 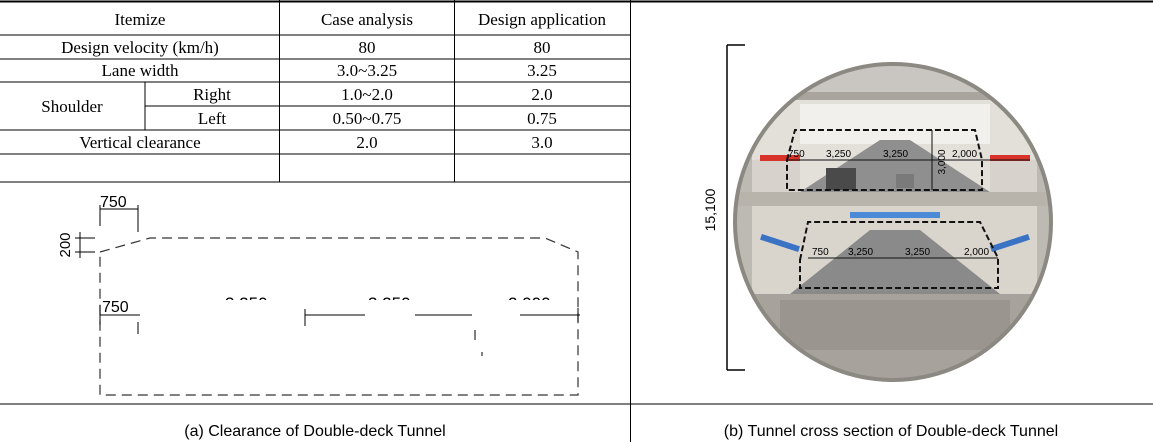 What do you see at coordinates (710, 209) in the screenshot?
I see `dim-total-height-15100: 15,100` at bounding box center [710, 209].